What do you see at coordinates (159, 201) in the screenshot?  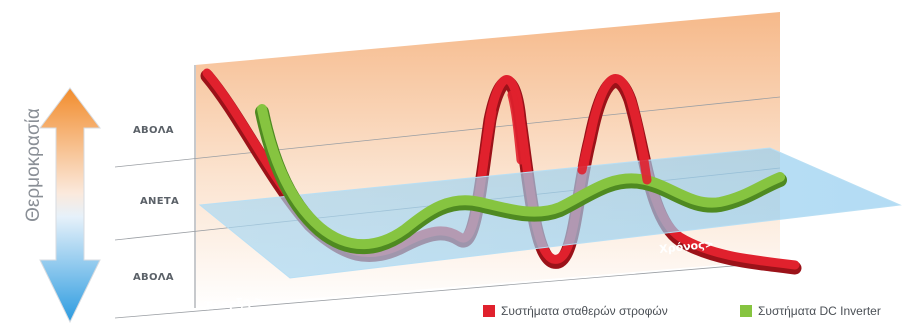 I see `level-label-middle: ΑΝΕΤΑ` at bounding box center [159, 201].